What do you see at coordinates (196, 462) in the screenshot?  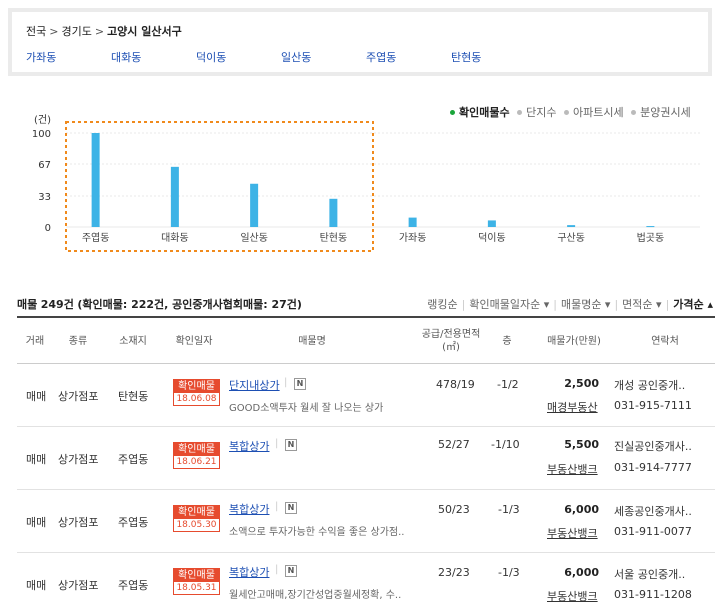 I see `badge-date: 18.06.21` at bounding box center [196, 462].